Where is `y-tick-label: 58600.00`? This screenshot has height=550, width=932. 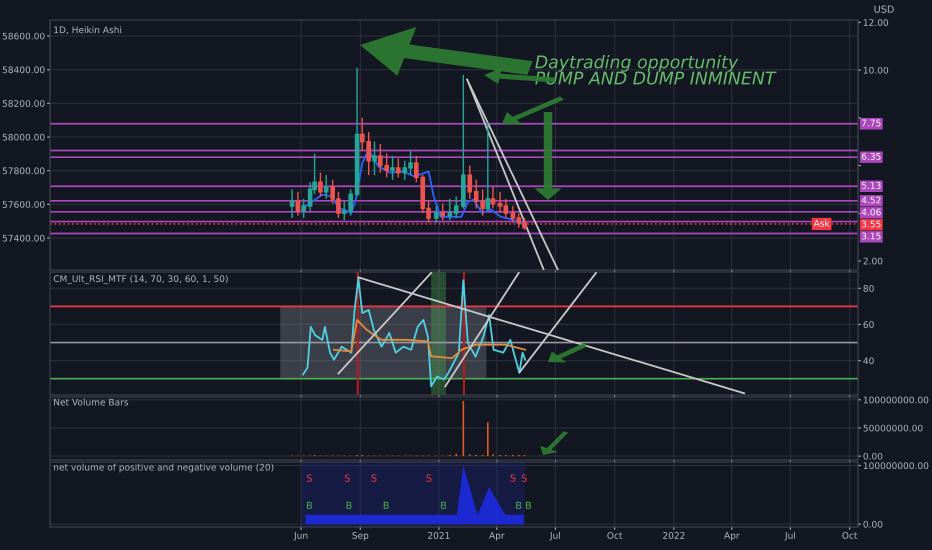
y-tick-label: 58600.00 is located at coordinates (23, 36).